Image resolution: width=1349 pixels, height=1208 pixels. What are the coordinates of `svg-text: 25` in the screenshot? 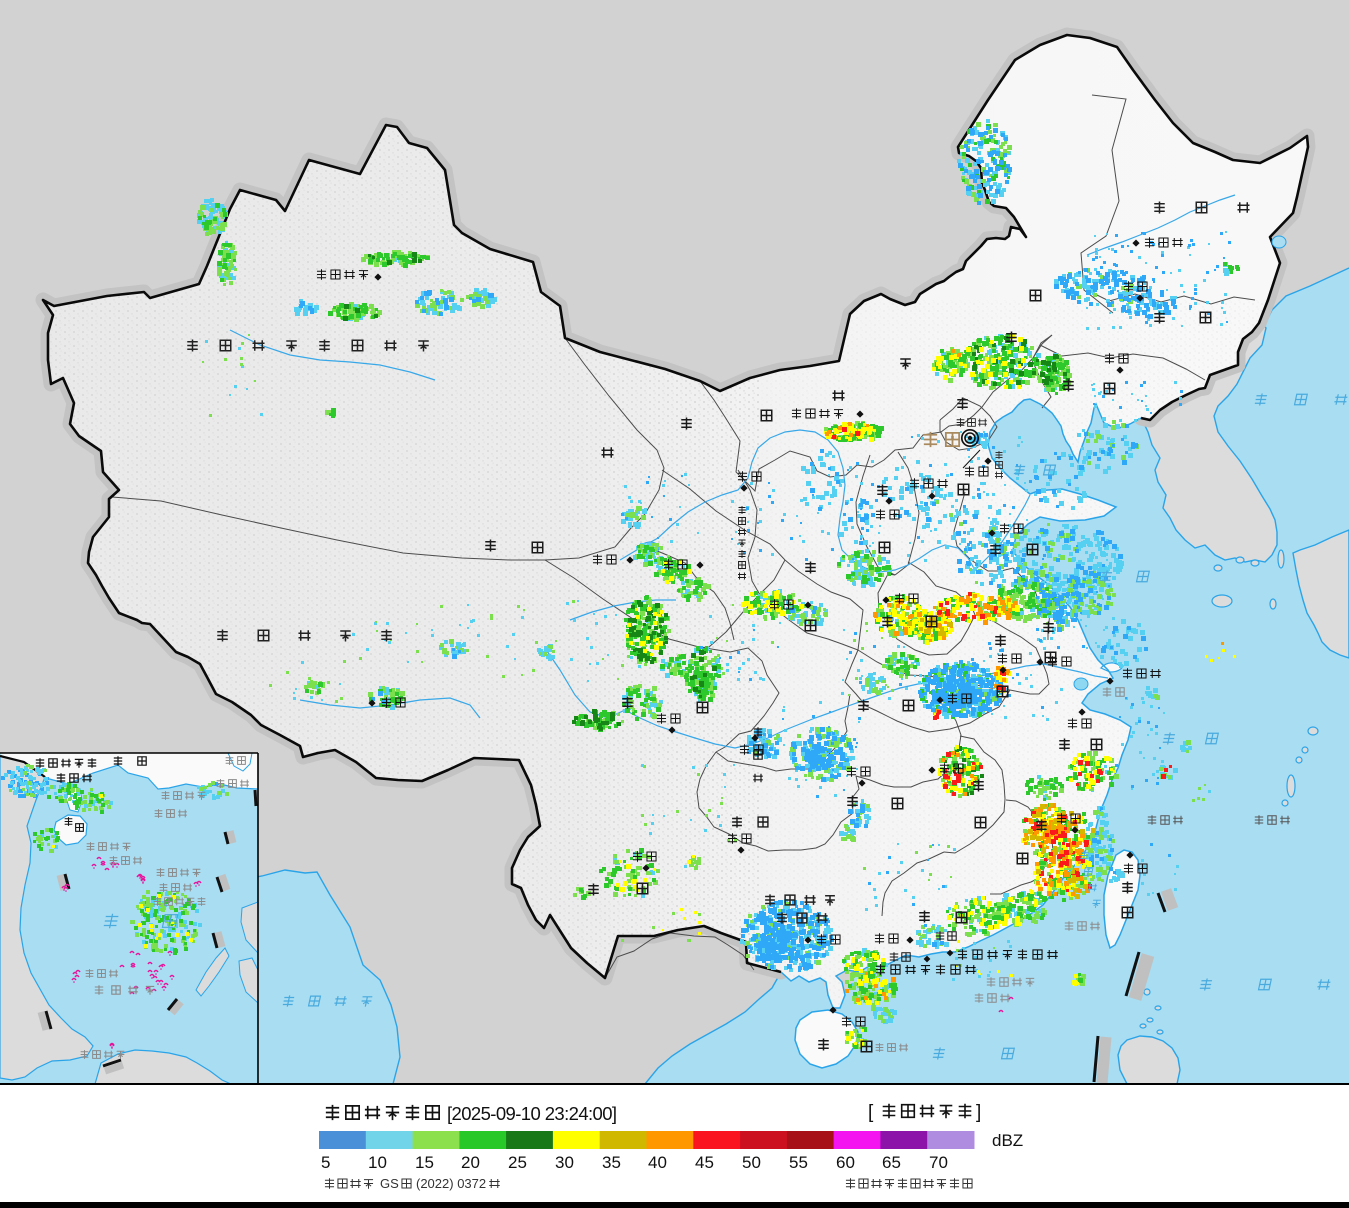 It's located at (517, 1162).